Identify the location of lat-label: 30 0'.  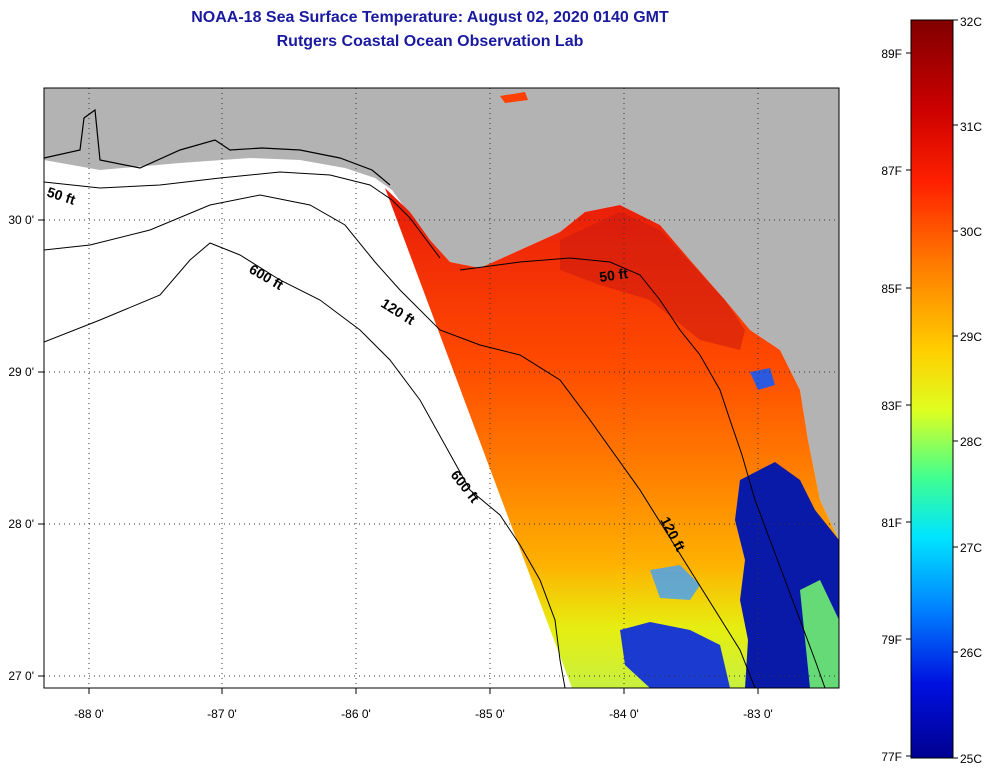
(21, 220).